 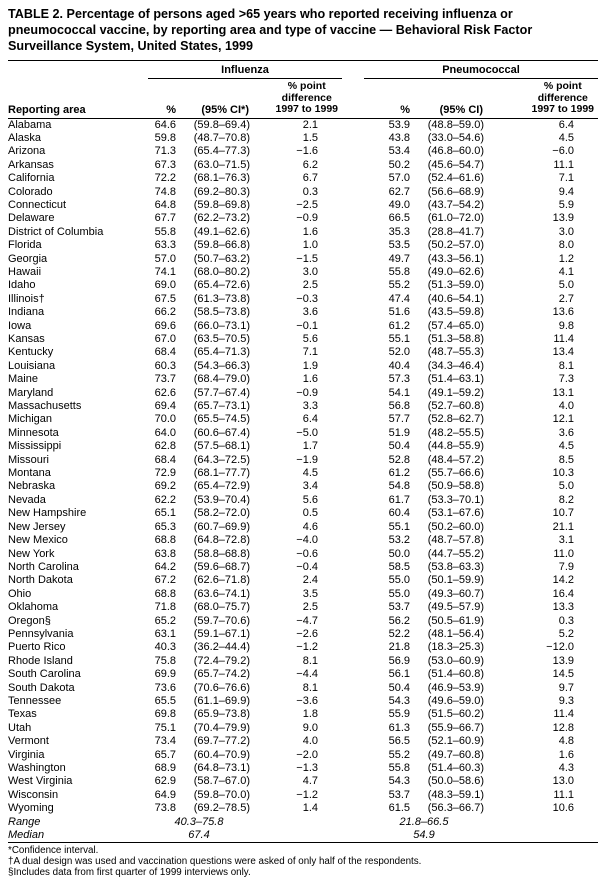 I want to click on reporting-area-cell: Oklahoma, so click(x=33, y=607).